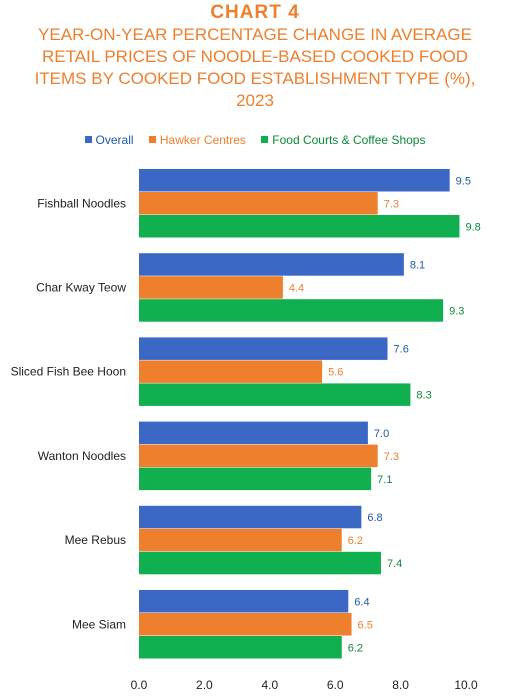 The width and height of the screenshot is (510, 696). Describe the element at coordinates (335, 685) in the screenshot. I see `x-tick-label-3: 6.0` at that location.